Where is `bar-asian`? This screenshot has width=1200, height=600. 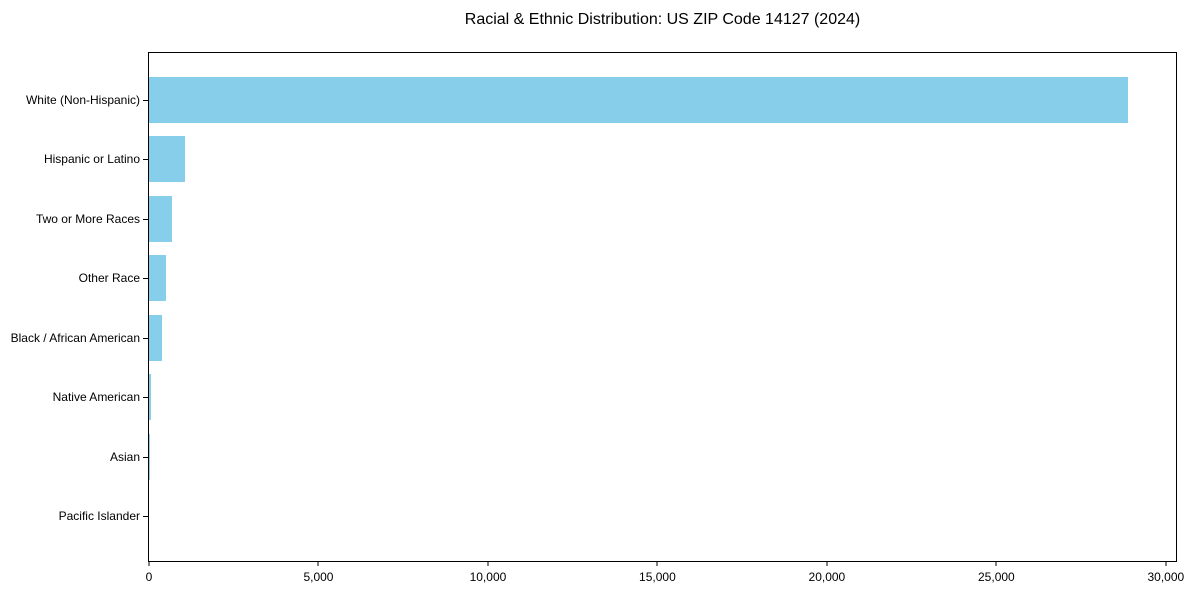
bar-asian is located at coordinates (149, 456).